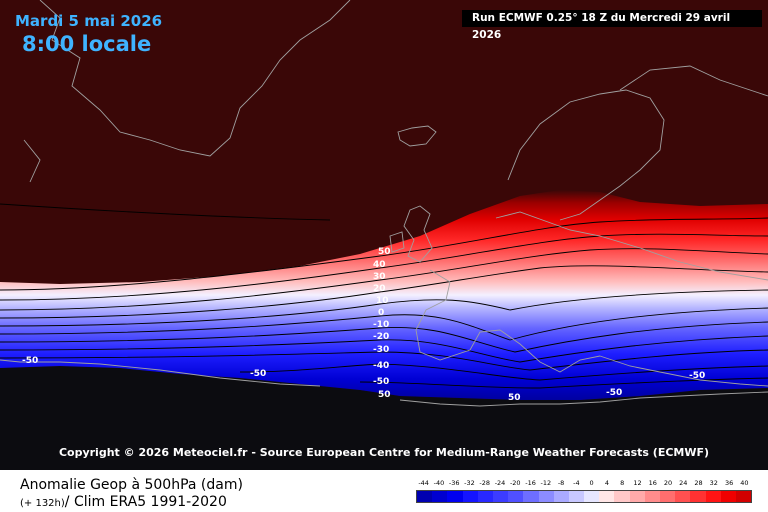 The width and height of the screenshot is (768, 512). What do you see at coordinates (131, 485) in the screenshot?
I see `product-title: Anomalie Geop à 500hPa (dam)` at bounding box center [131, 485].